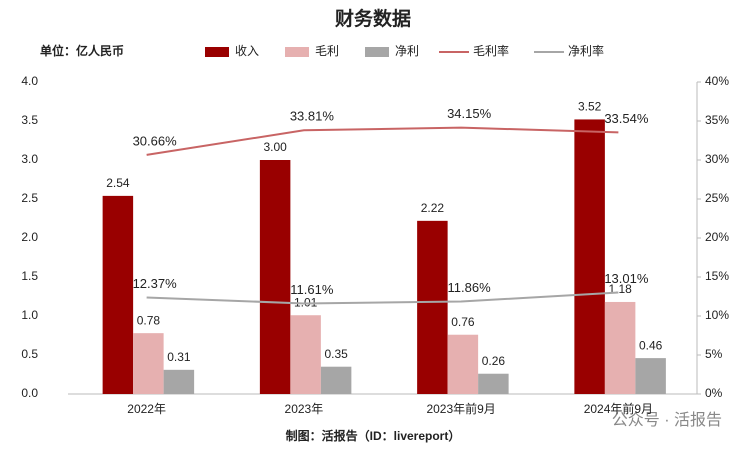 This screenshot has width=747, height=451. Describe the element at coordinates (586, 50) in the screenshot. I see `legend-label: 净利率` at that location.